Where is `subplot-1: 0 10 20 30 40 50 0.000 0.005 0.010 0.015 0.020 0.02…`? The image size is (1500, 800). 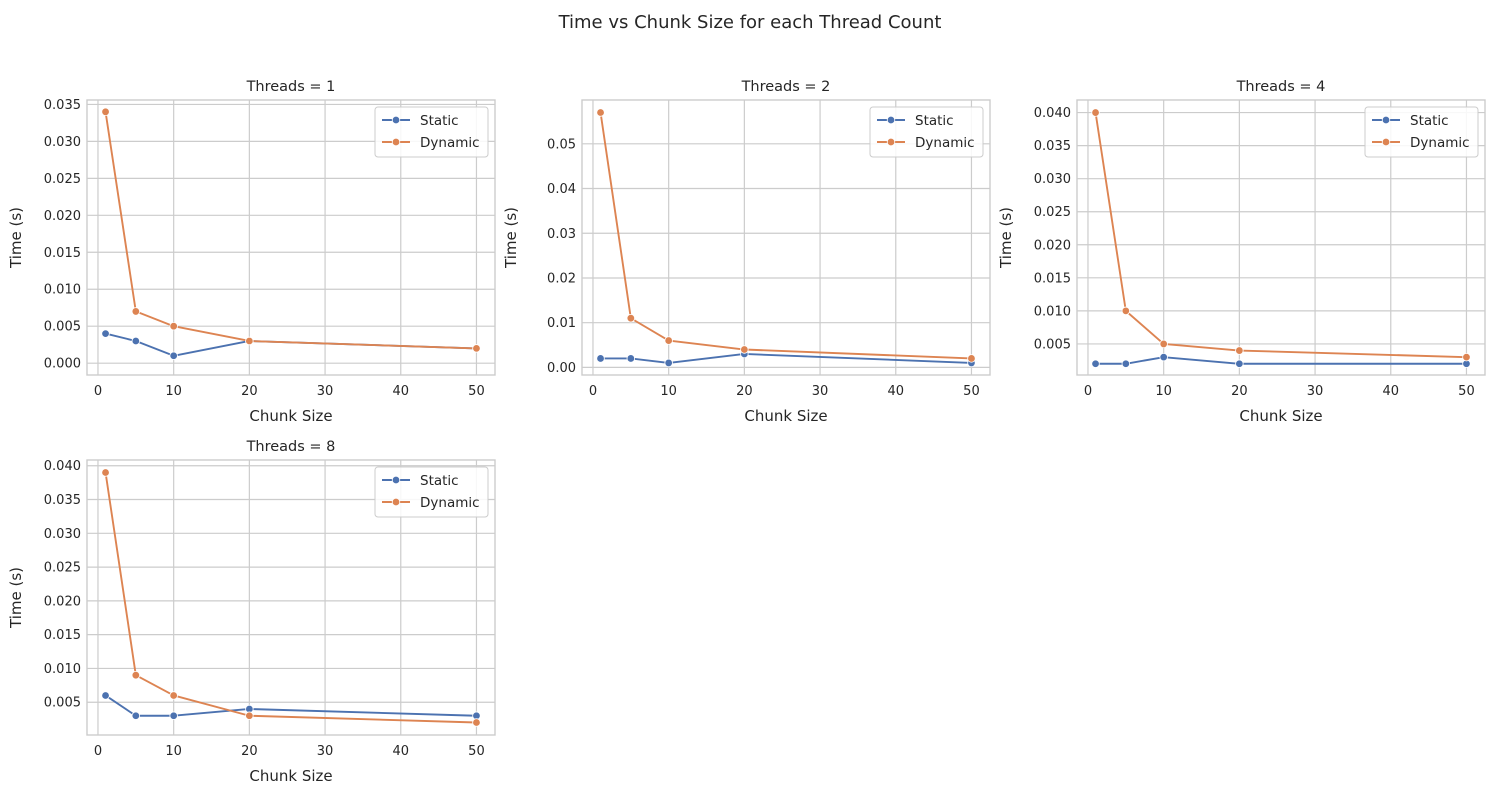
subplot-1: 0 10 20 30 40 50 0.000 0.005 0.010 0.015 0.020 0.02… is located at coordinates (251, 252).